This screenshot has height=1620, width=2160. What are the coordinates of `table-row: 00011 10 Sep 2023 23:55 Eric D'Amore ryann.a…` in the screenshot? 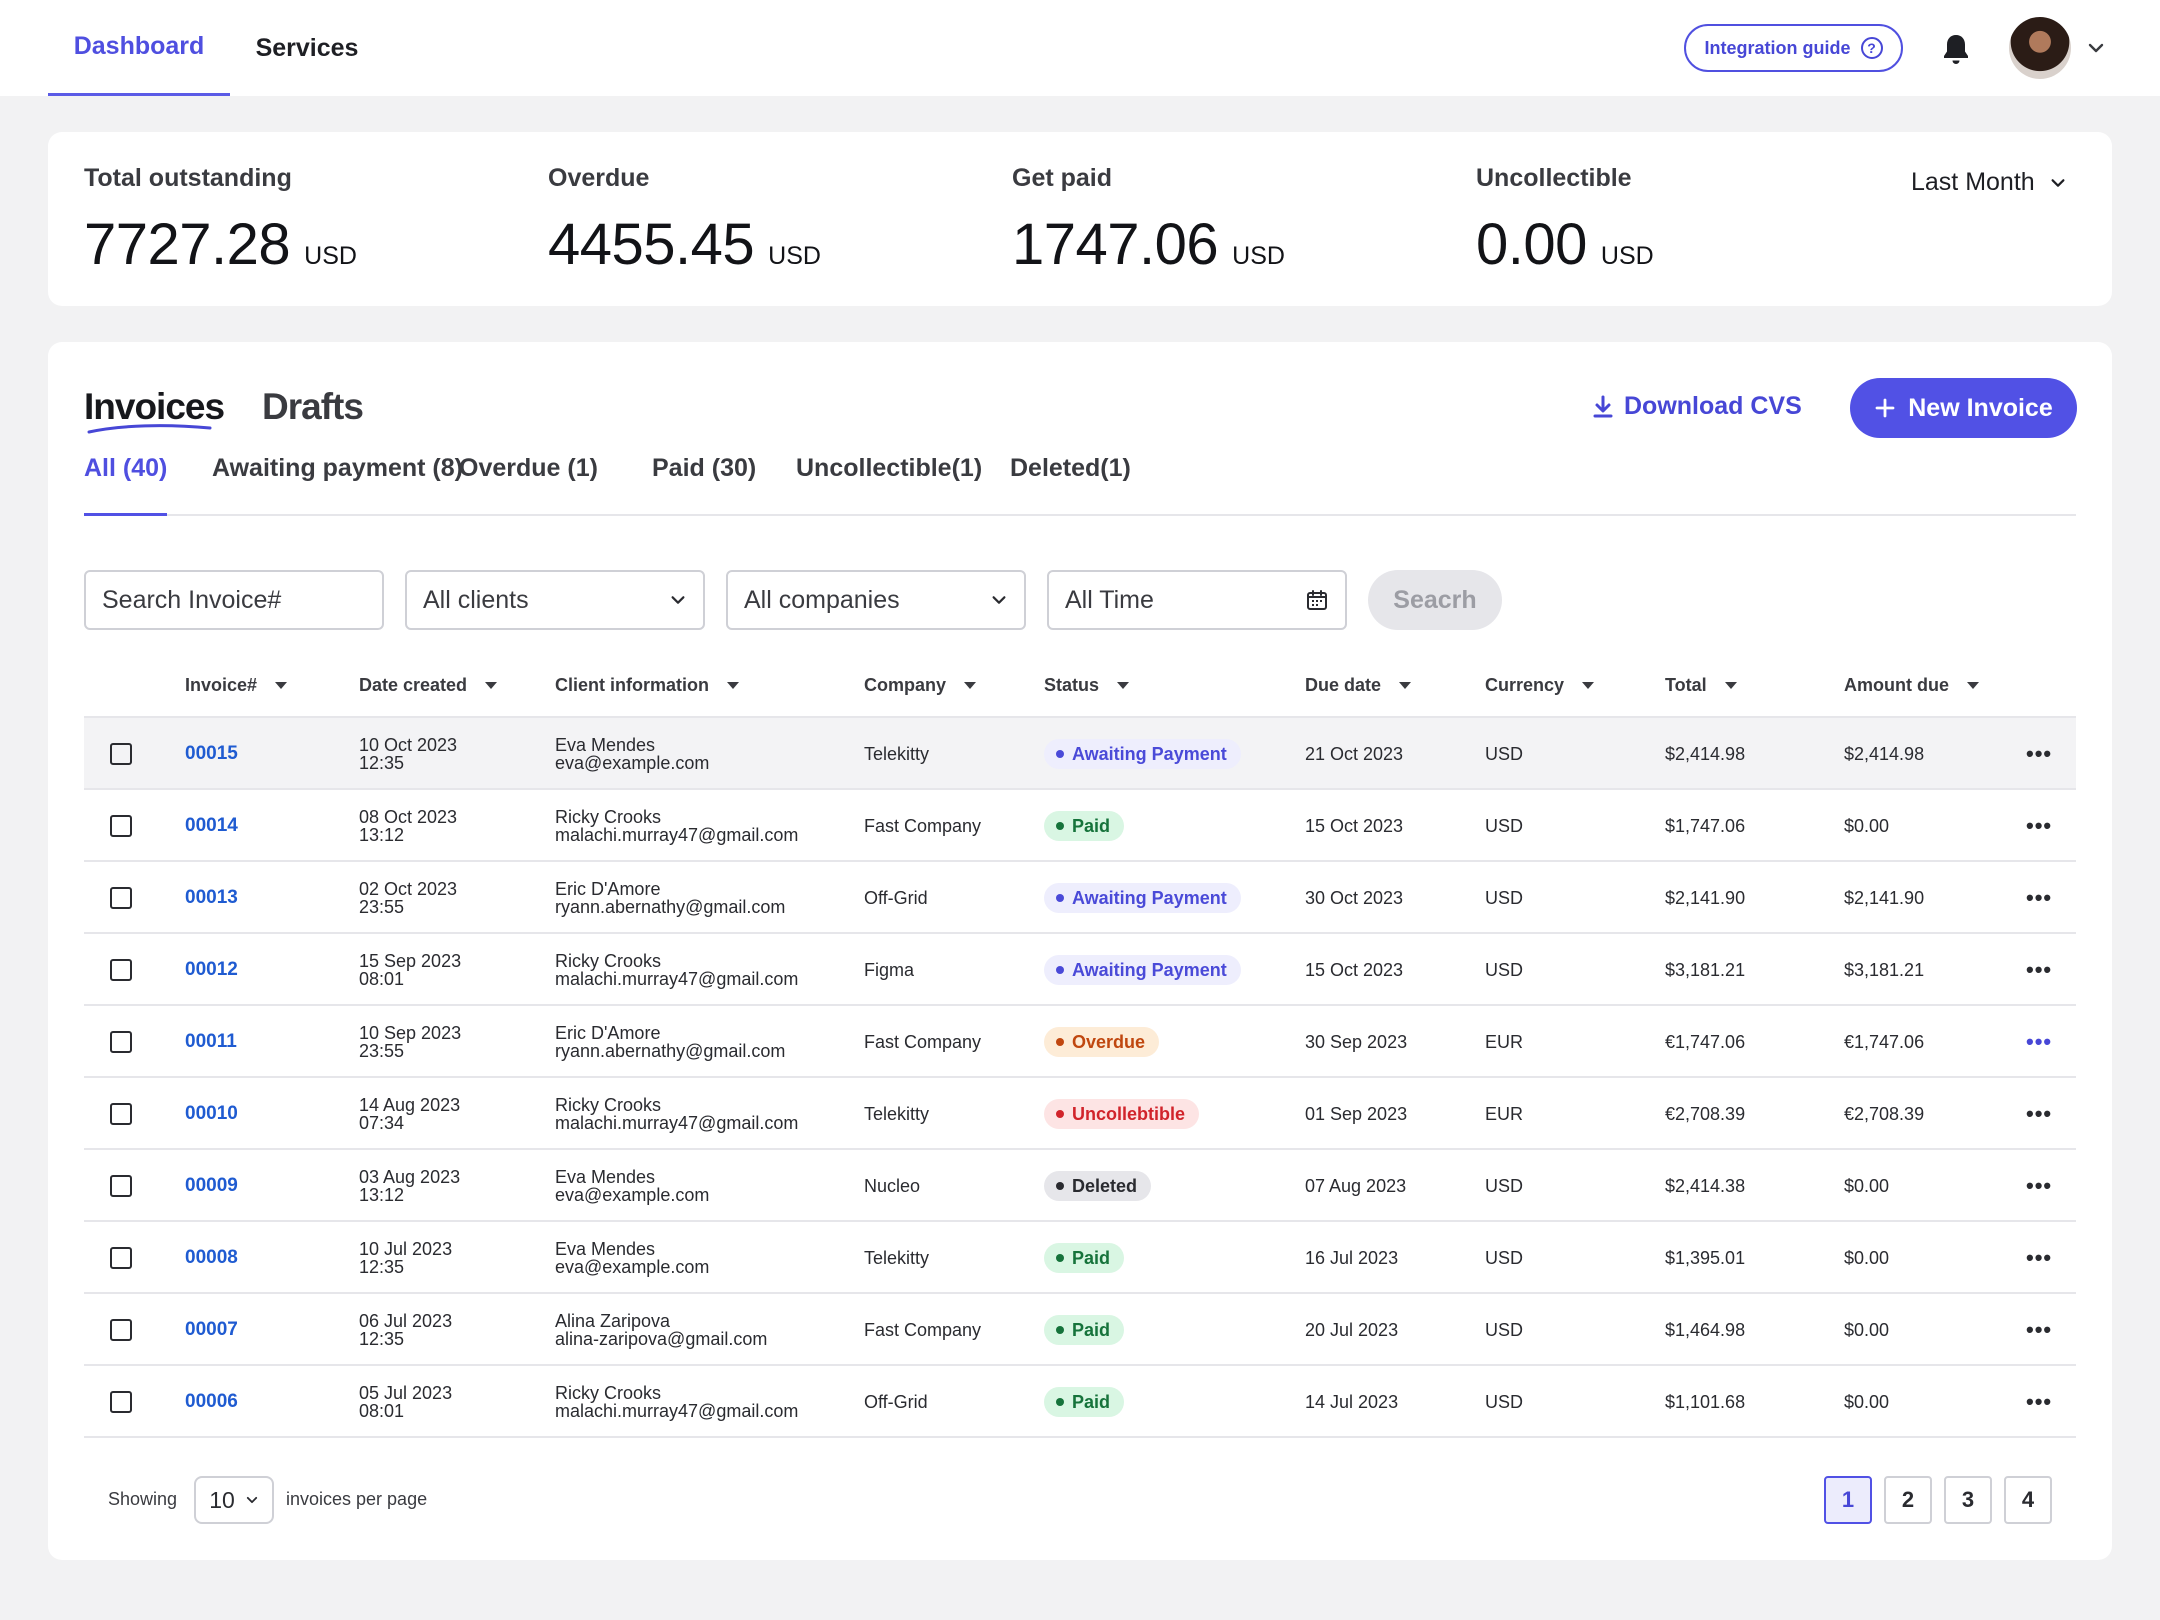 It's located at (1080, 1042).